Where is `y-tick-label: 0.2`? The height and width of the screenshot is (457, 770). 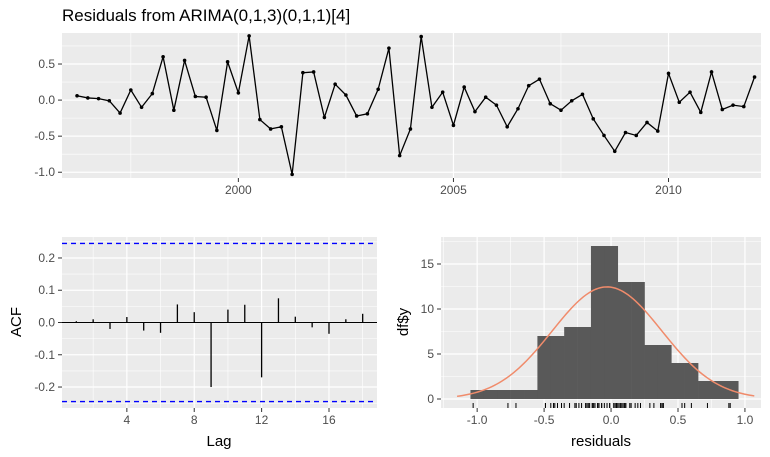
y-tick-label: 0.2 is located at coordinates (46, 258).